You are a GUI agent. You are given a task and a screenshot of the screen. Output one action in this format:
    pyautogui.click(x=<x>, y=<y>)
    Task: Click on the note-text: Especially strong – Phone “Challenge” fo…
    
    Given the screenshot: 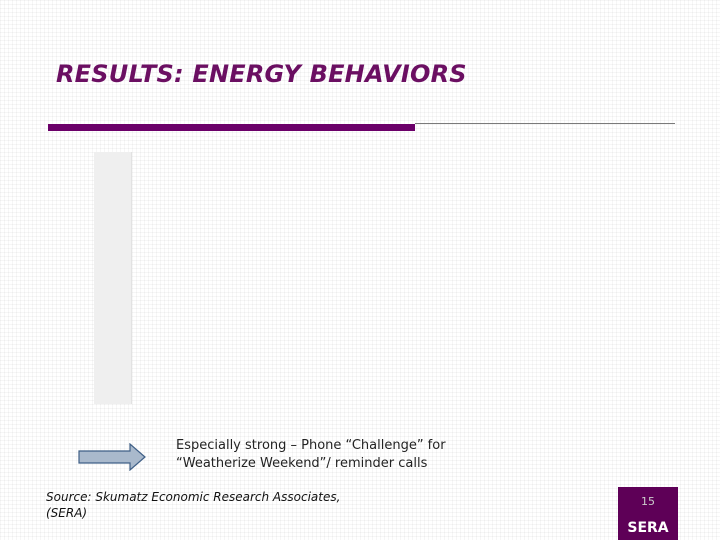 What is the action you would take?
    pyautogui.click(x=311, y=455)
    